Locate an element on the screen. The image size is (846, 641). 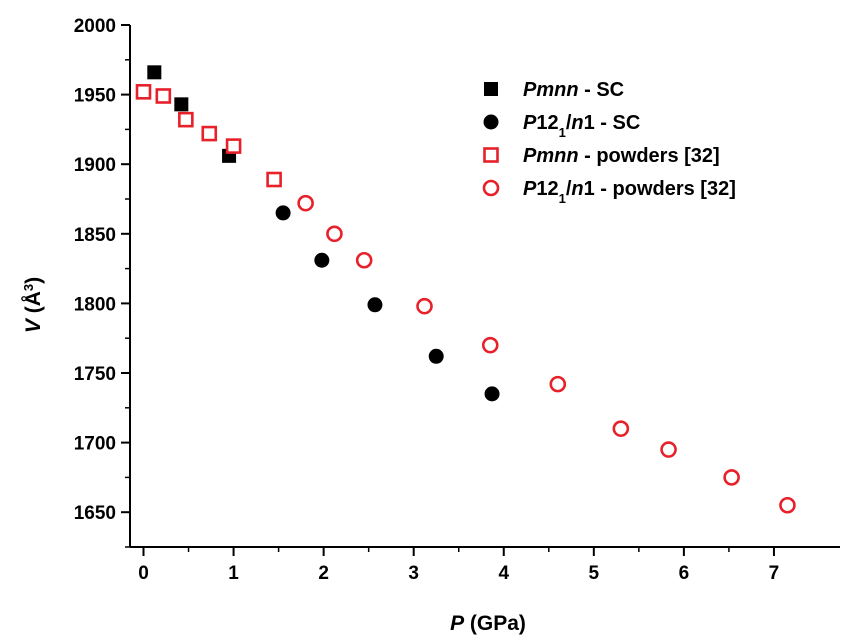
x-tick-label: 2 is located at coordinates (323, 573).